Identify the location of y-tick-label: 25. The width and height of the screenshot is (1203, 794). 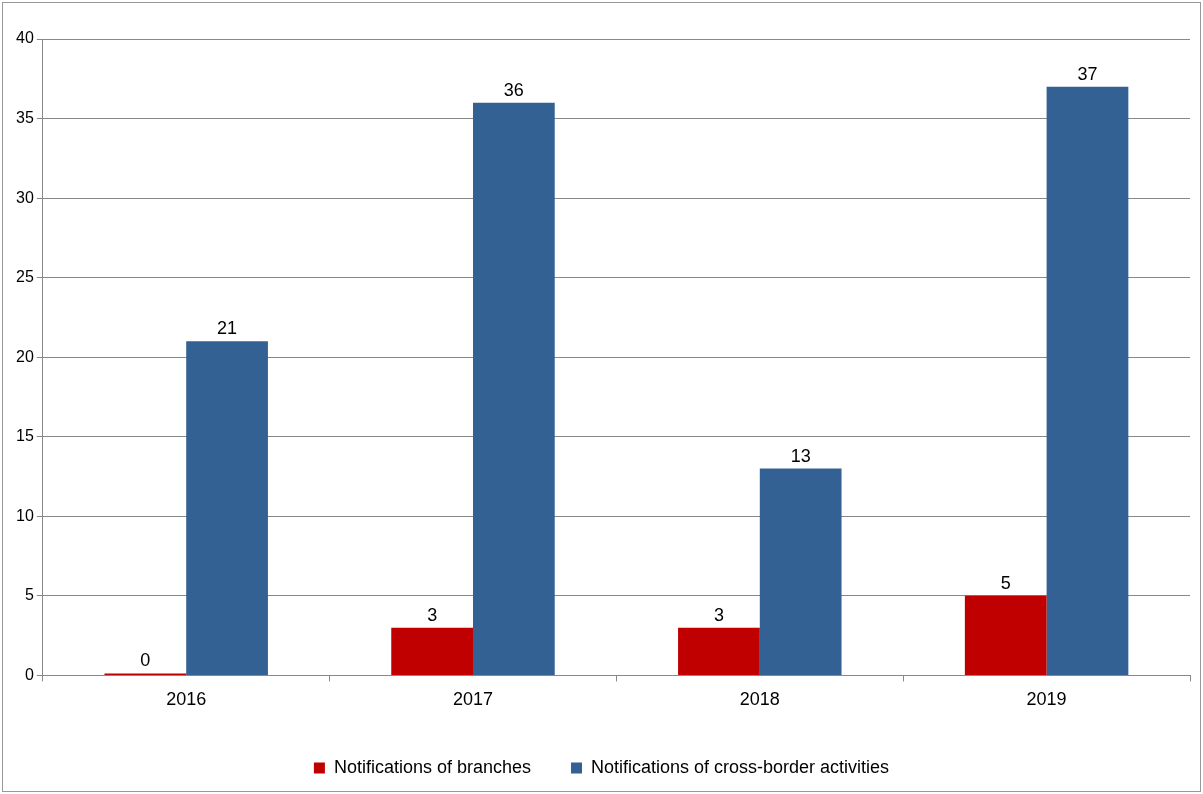
(25, 277).